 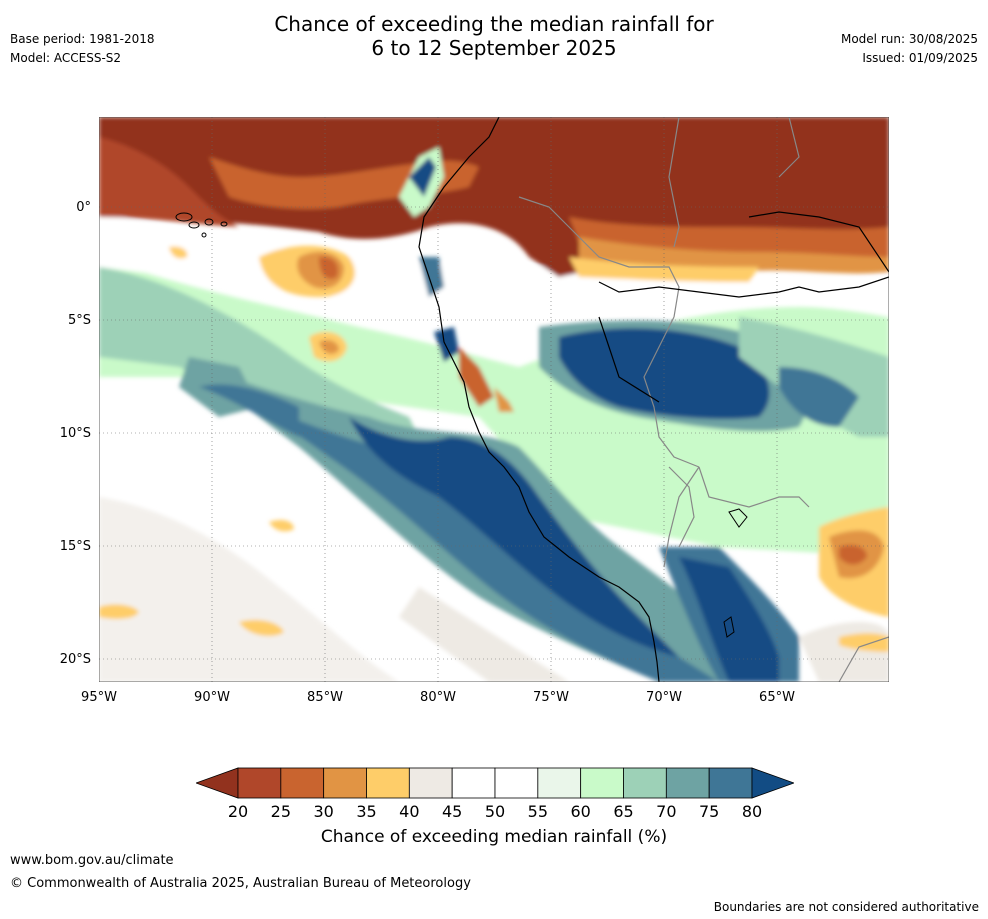 I want to click on lon-label-70w: 70°W, so click(x=664, y=697).